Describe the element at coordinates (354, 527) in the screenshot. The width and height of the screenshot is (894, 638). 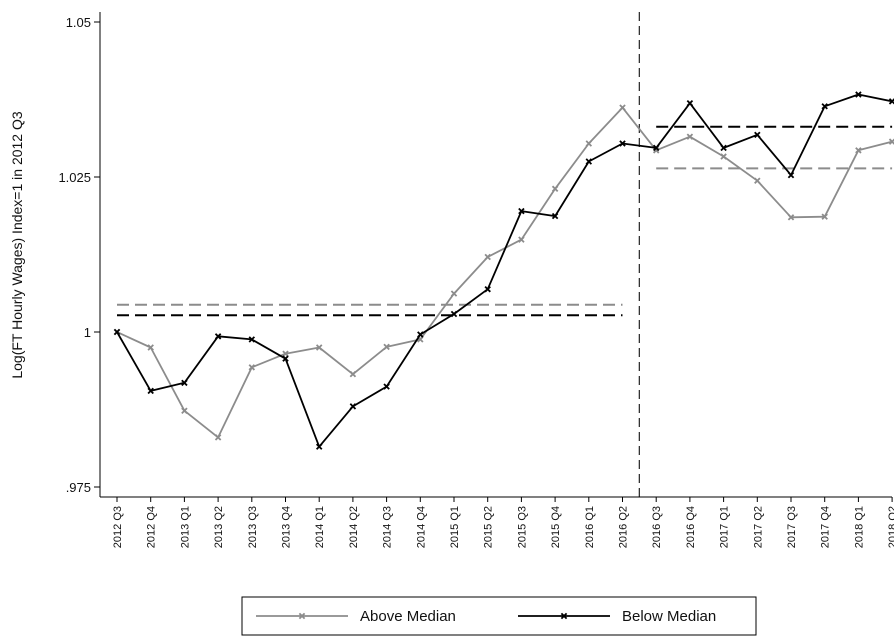
I see `x-tick-label: 2014 Q2` at that location.